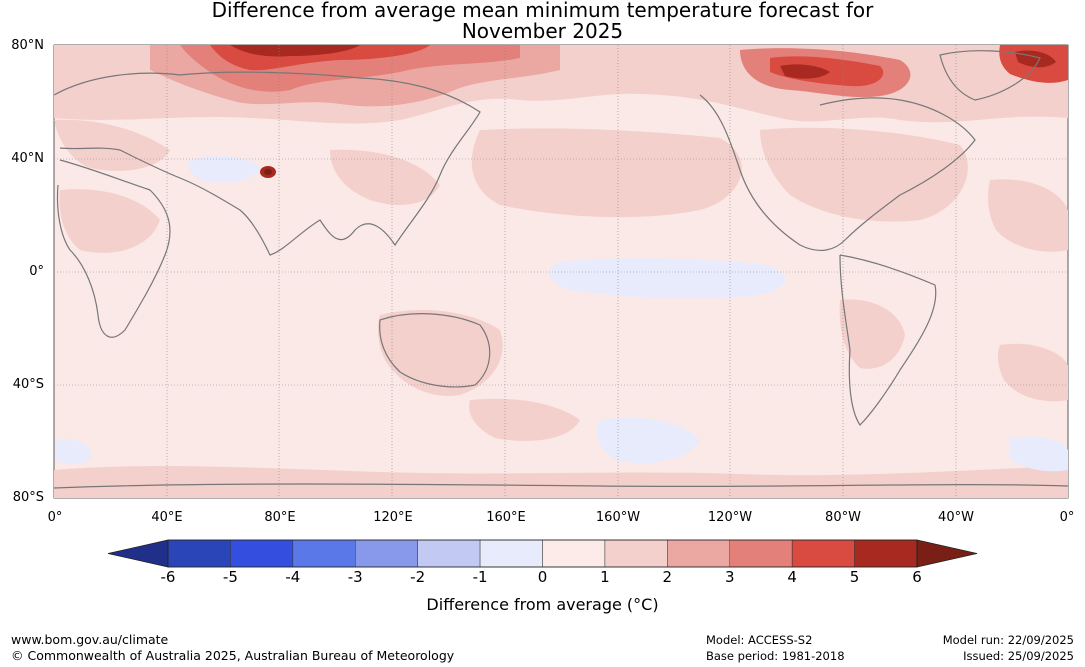 The image size is (1085, 667). What do you see at coordinates (109, 221) in the screenshot?
I see `anomaly-region-north-africa` at bounding box center [109, 221].